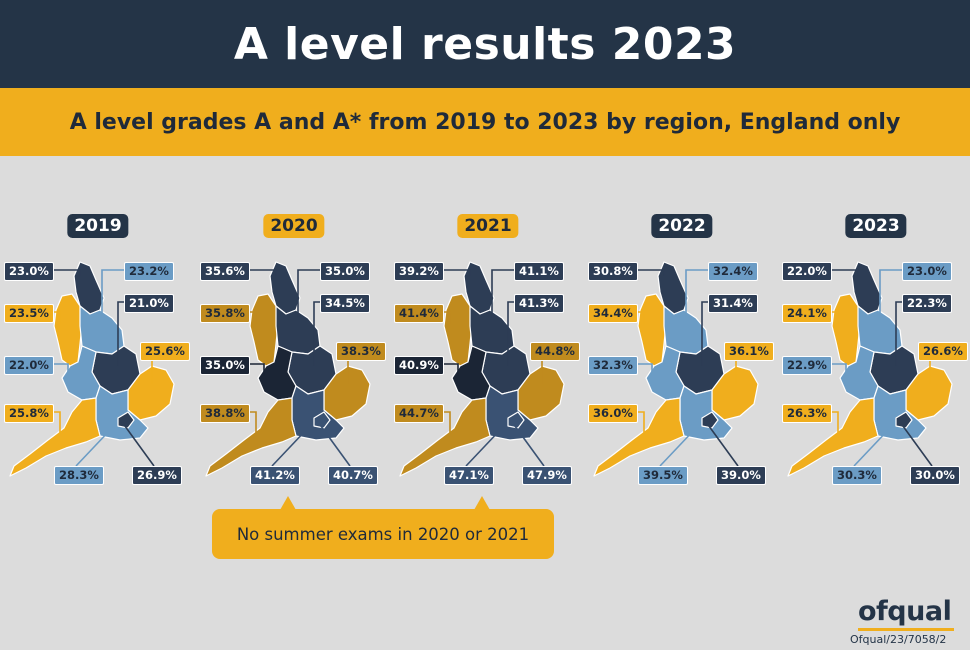  What do you see at coordinates (419, 271) in the screenshot?
I see `value-label-north-east-2021: 39.2%` at bounding box center [419, 271].